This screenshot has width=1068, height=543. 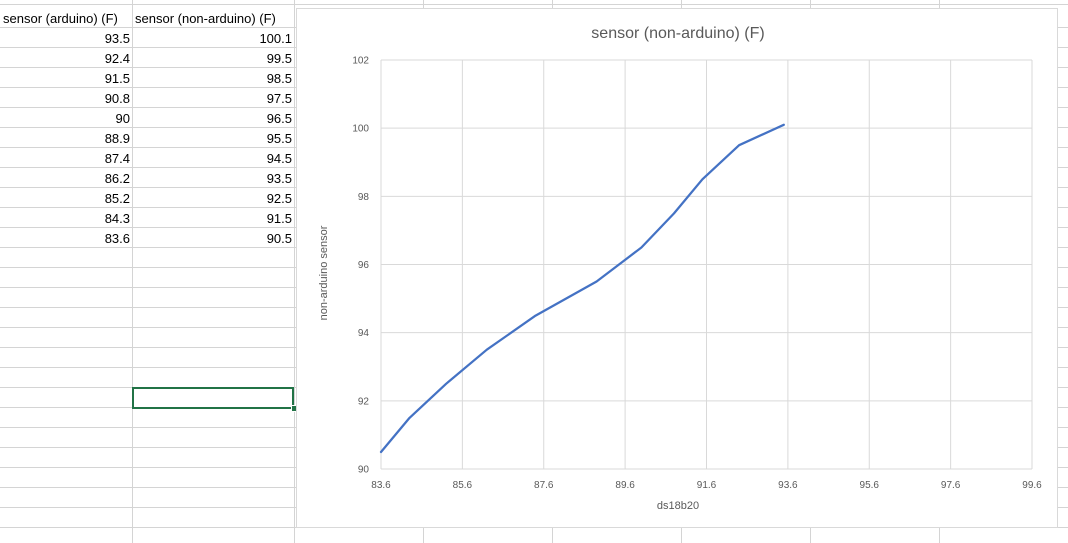 I want to click on data-cell: 98.5, so click(x=279, y=78).